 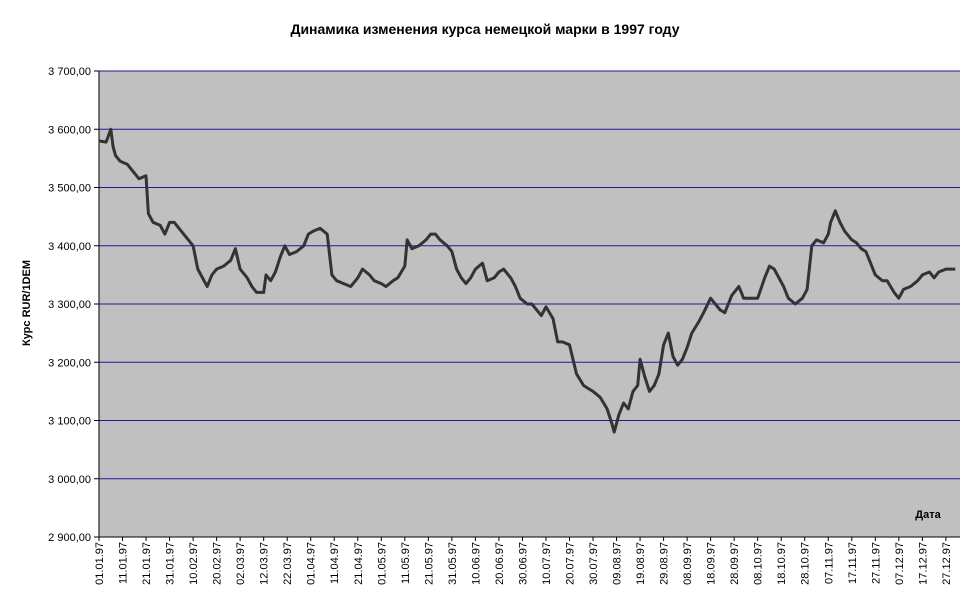 What do you see at coordinates (853, 563) in the screenshot?
I see `x-tick-label: 17.11.97` at bounding box center [853, 563].